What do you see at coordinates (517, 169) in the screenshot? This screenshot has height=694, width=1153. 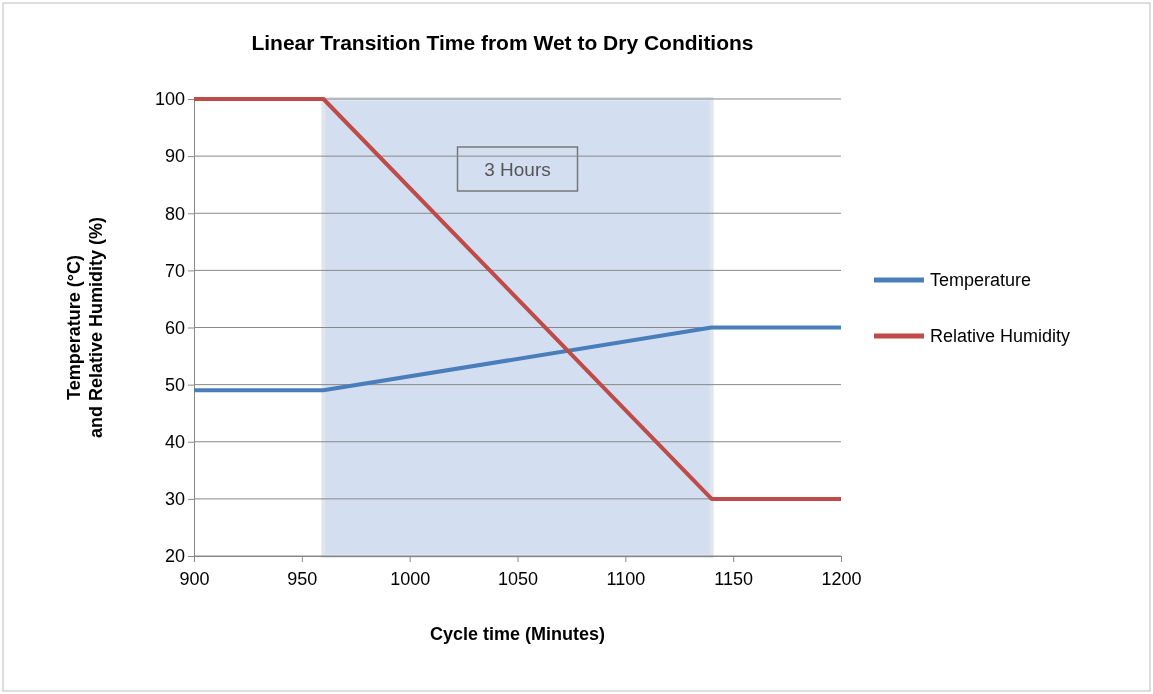 I see `band-label: 3 Hours` at bounding box center [517, 169].